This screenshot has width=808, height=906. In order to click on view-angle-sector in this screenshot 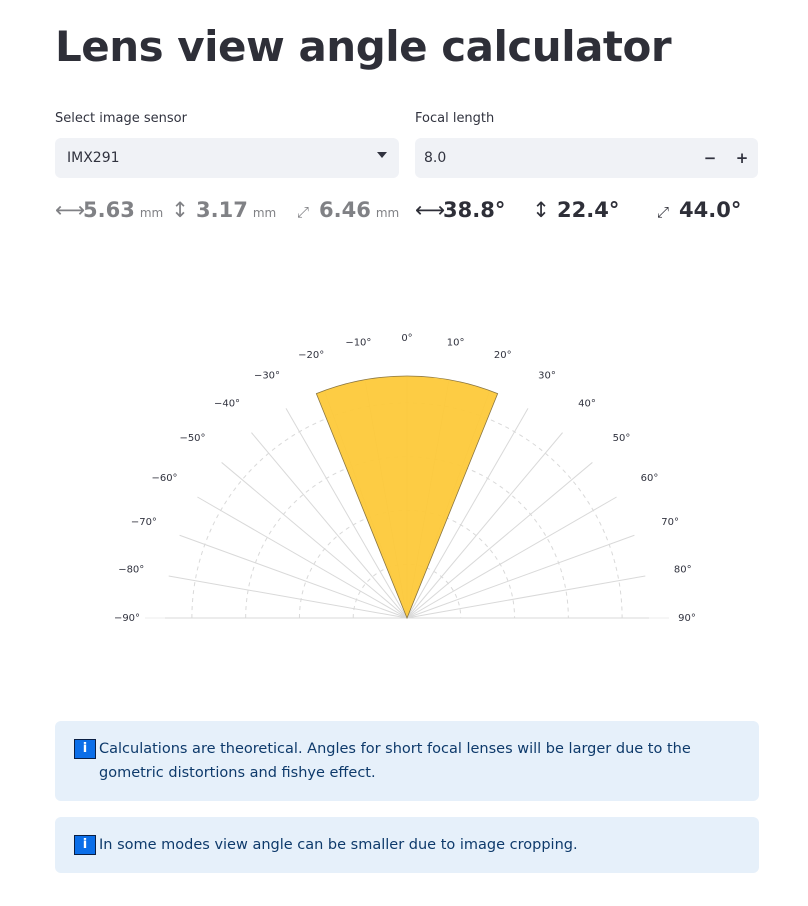, I will do `click(407, 497)`.